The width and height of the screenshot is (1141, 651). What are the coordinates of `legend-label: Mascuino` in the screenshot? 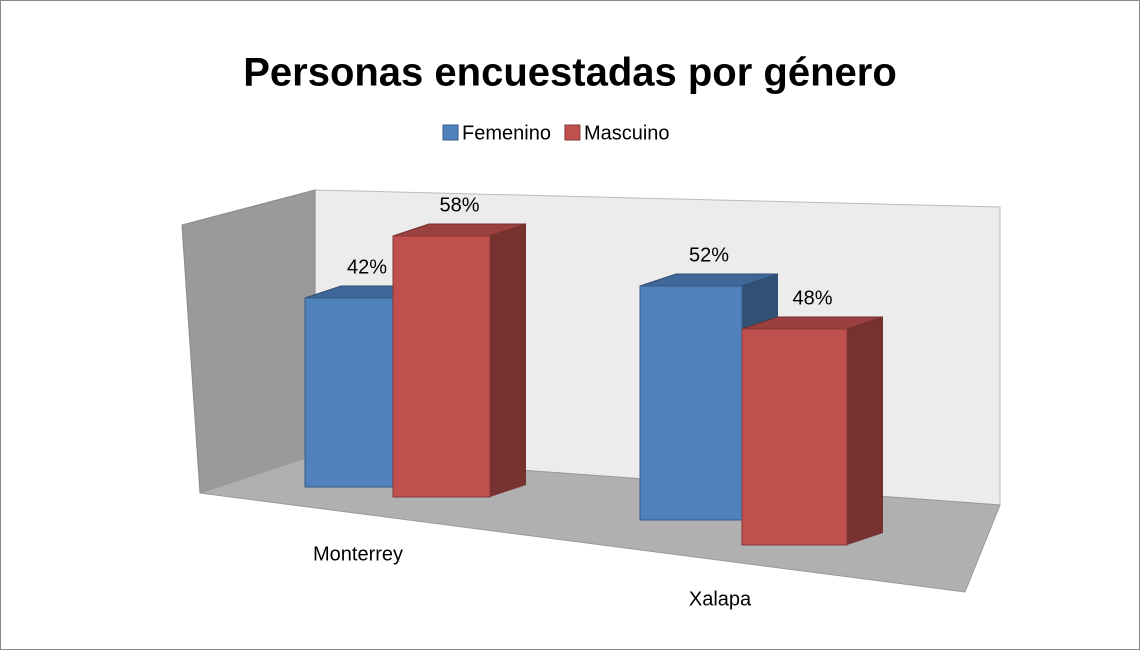 It's located at (627, 133).